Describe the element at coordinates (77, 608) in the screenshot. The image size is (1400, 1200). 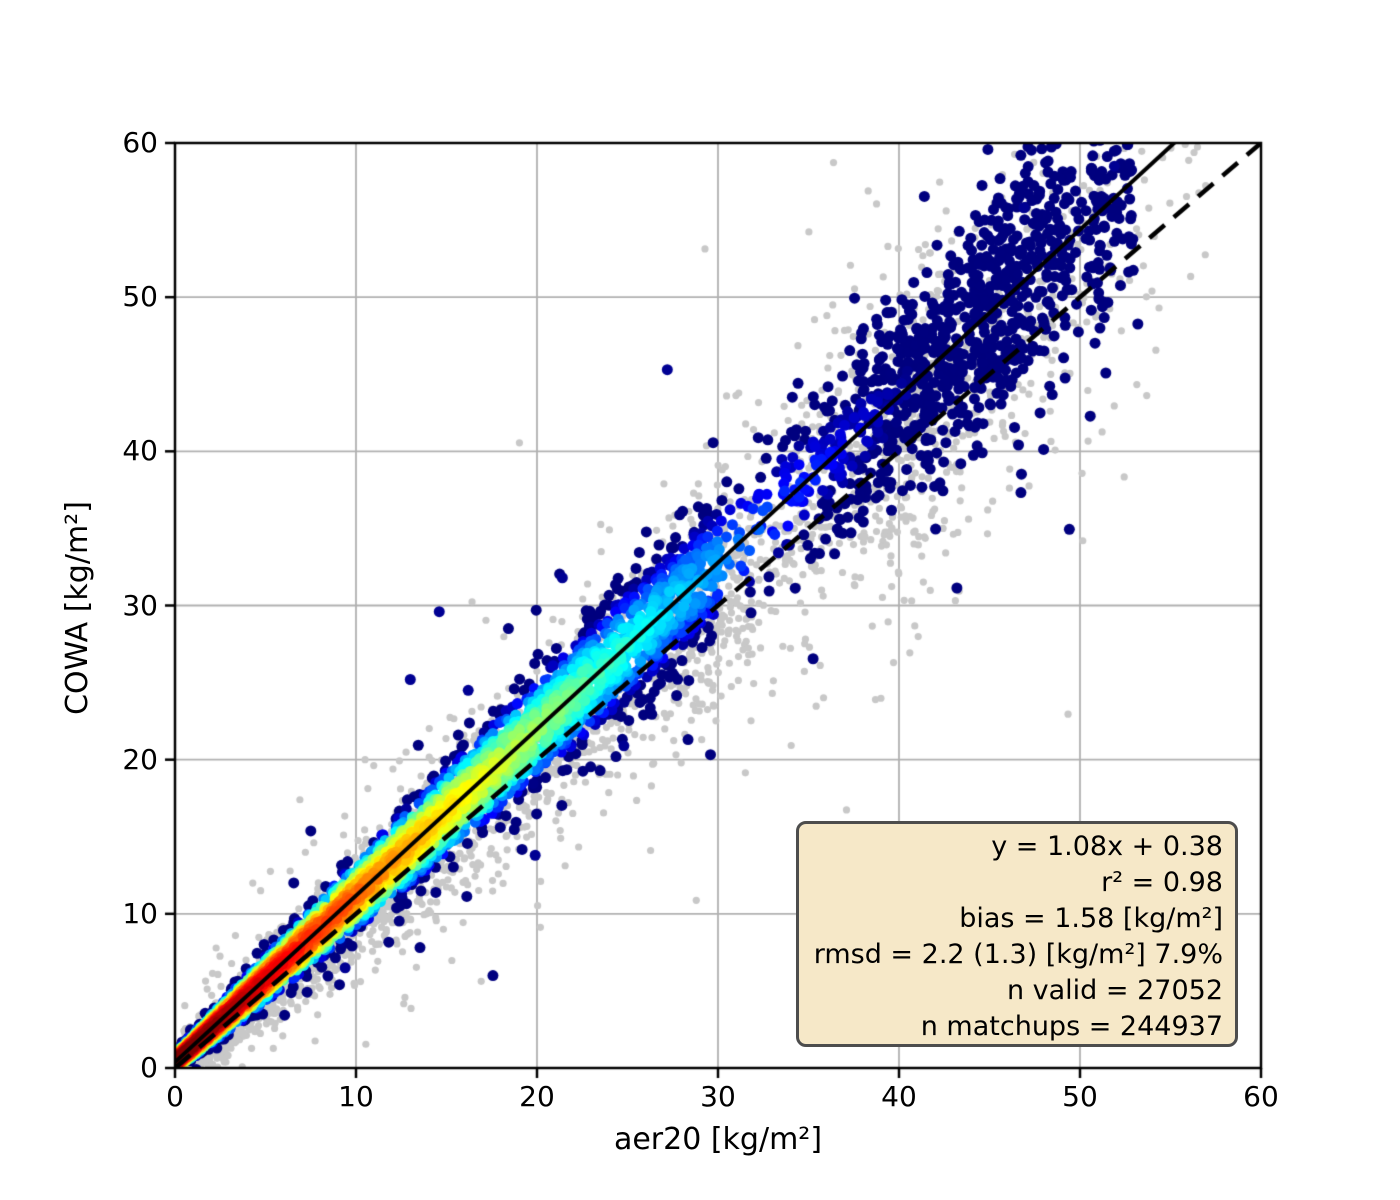
I see `y-axis-label: COWA [kg/m²]` at that location.